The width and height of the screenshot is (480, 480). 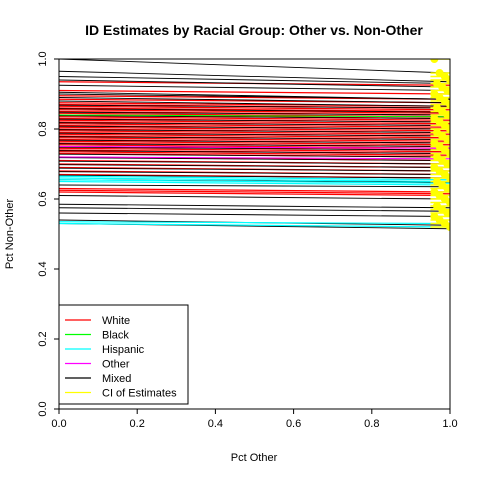 What do you see at coordinates (115, 335) in the screenshot?
I see `legend-label: Black` at bounding box center [115, 335].